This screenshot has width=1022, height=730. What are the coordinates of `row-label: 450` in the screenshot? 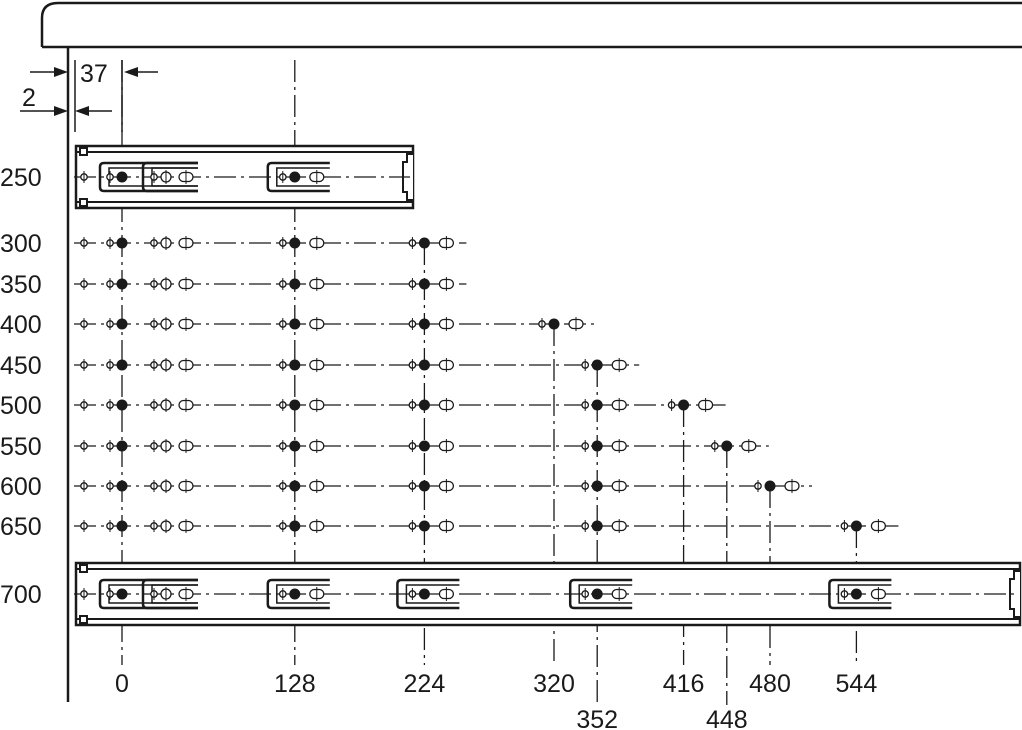 It's located at (21, 366).